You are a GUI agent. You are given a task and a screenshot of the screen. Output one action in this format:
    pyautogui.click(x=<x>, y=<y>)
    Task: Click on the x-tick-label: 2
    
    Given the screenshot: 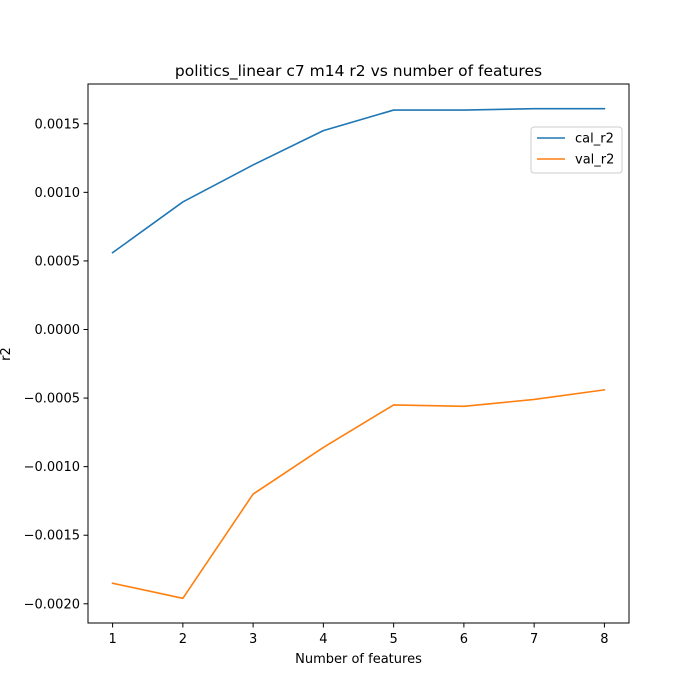 What is the action you would take?
    pyautogui.click(x=183, y=639)
    